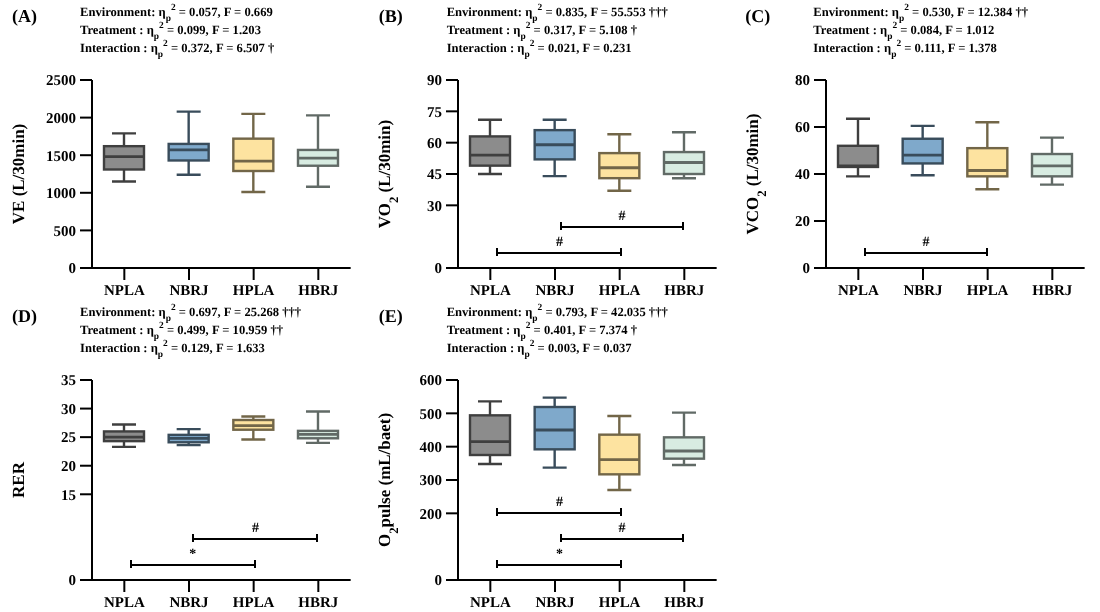  I want to click on y-axis-title: VE (L/30min), so click(18, 174).